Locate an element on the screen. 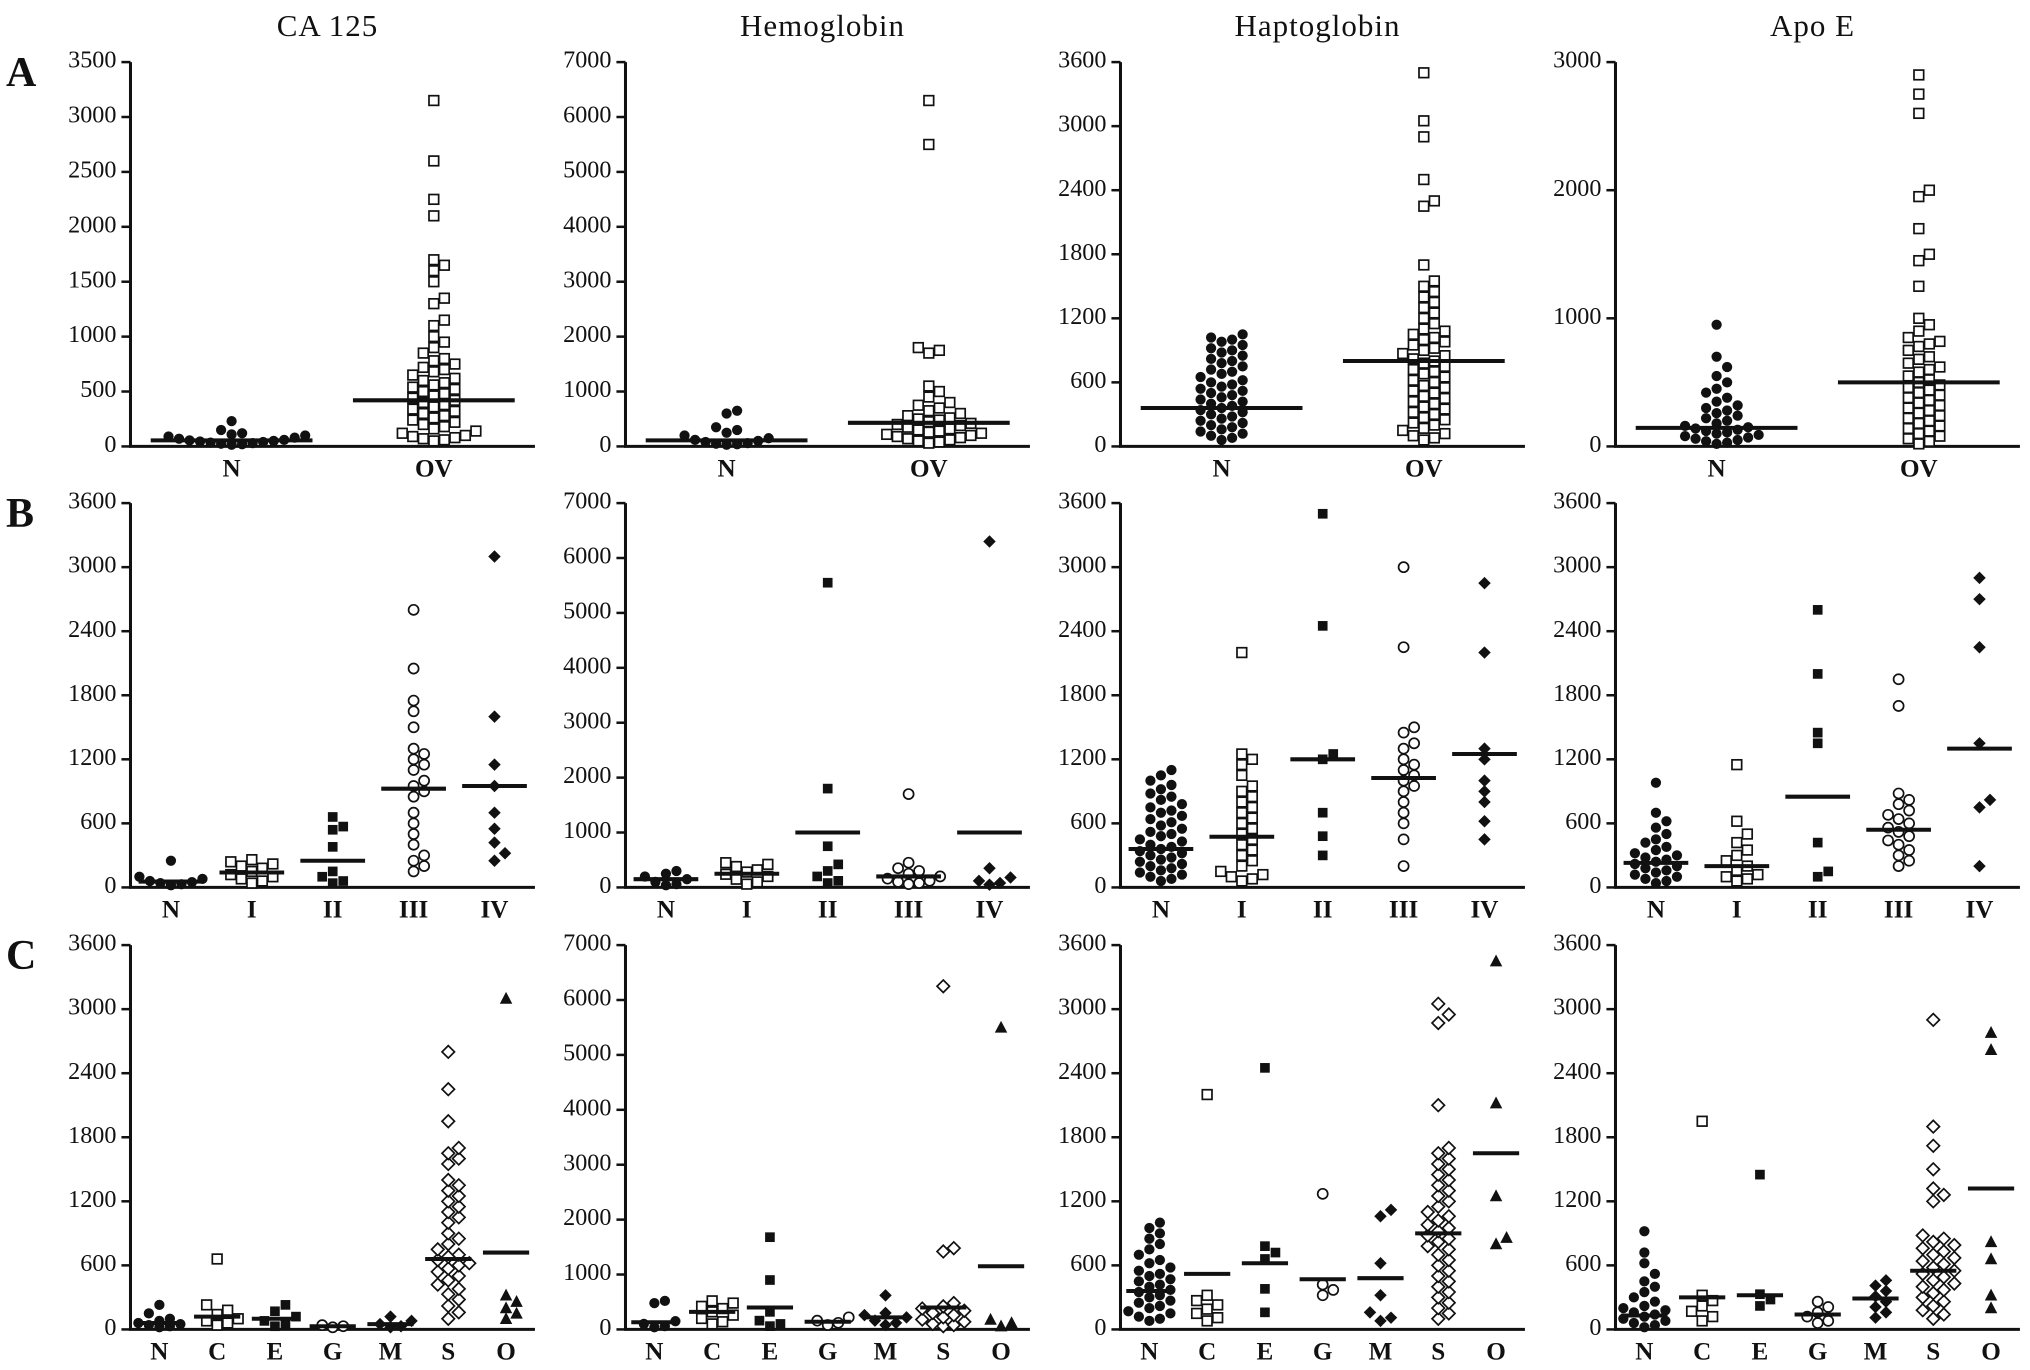 This screenshot has width=2030, height=1370. chart-c-haptoglobin: 0 600 1200 1800 2400 3000 3600 N C E G M S O is located at coordinates (1287, 1149).